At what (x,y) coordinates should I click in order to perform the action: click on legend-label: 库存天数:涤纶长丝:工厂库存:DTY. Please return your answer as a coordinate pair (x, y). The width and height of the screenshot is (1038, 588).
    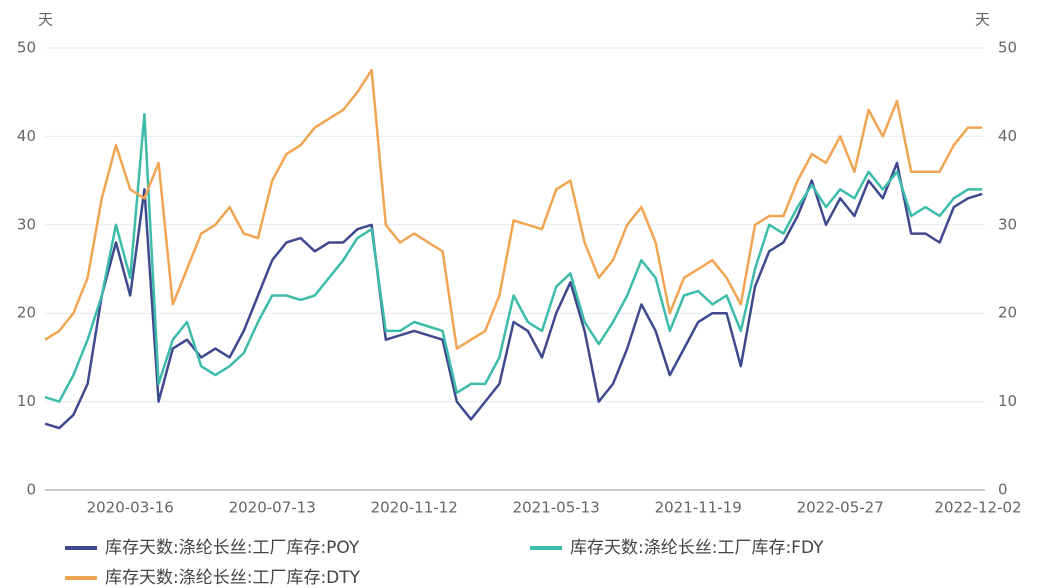
    Looking at the image, I should click on (233, 578).